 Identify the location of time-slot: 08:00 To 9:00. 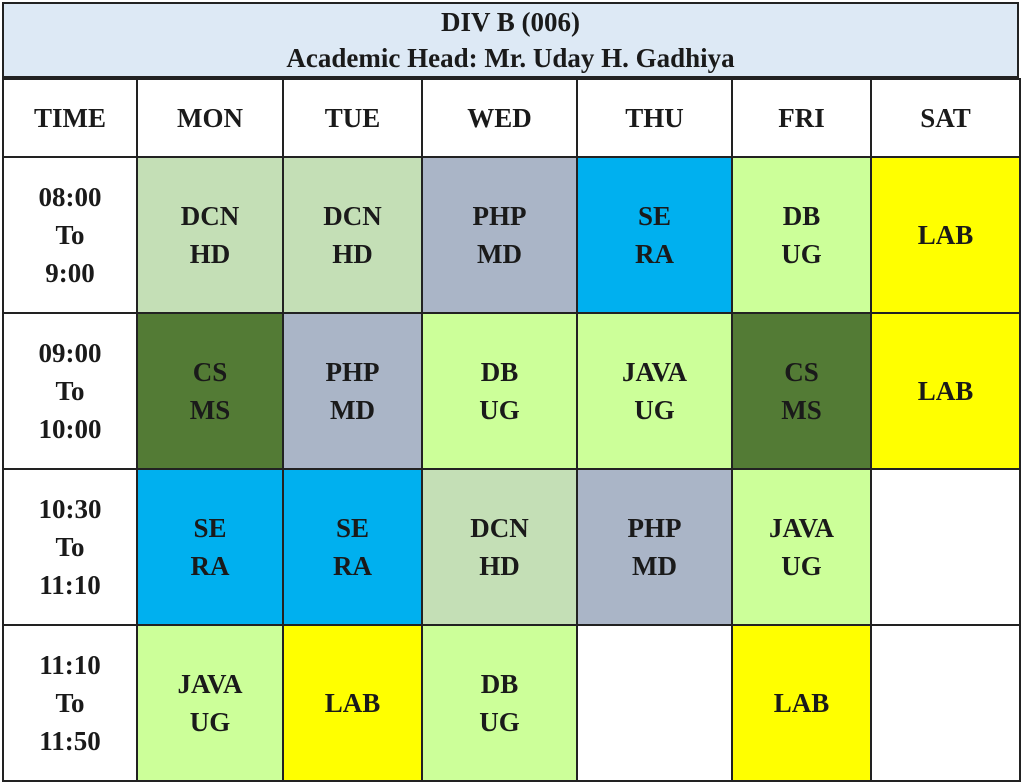
(70, 235).